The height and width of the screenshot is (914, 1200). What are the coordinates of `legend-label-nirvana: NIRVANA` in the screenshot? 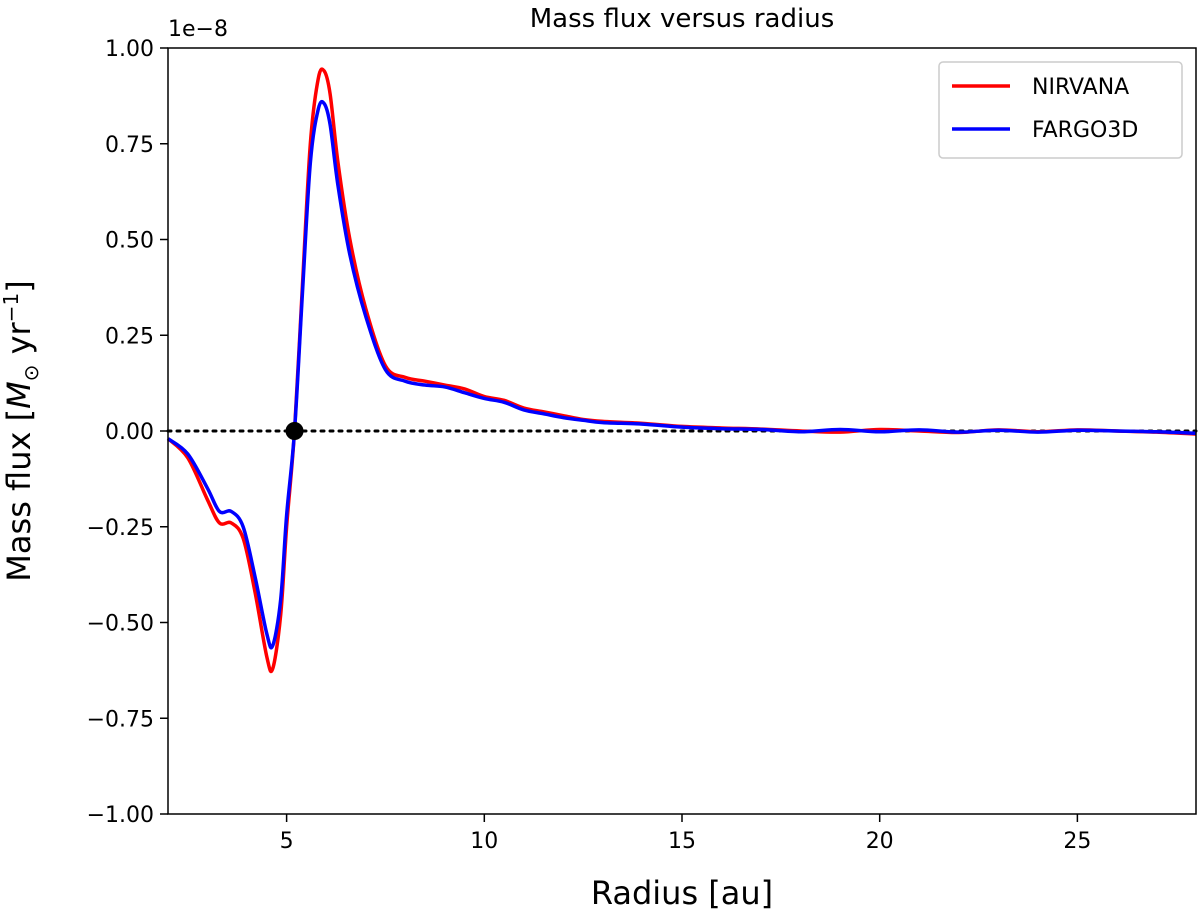 It's located at (1080, 87).